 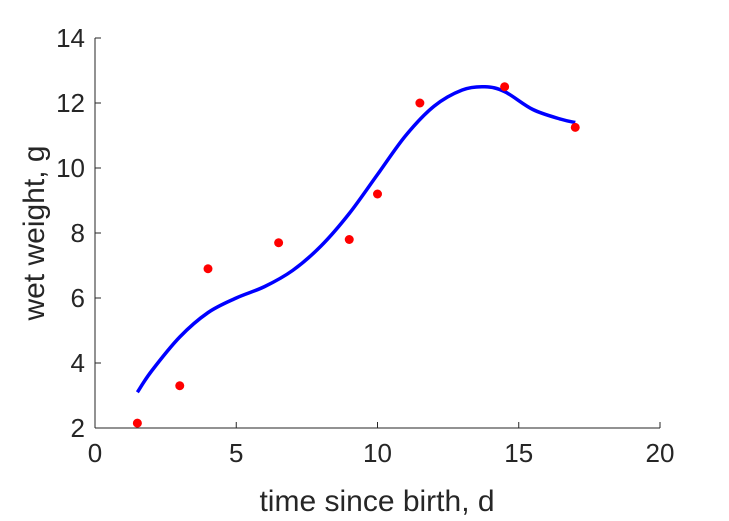 I want to click on y-tick-label: 12, so click(x=70, y=103).